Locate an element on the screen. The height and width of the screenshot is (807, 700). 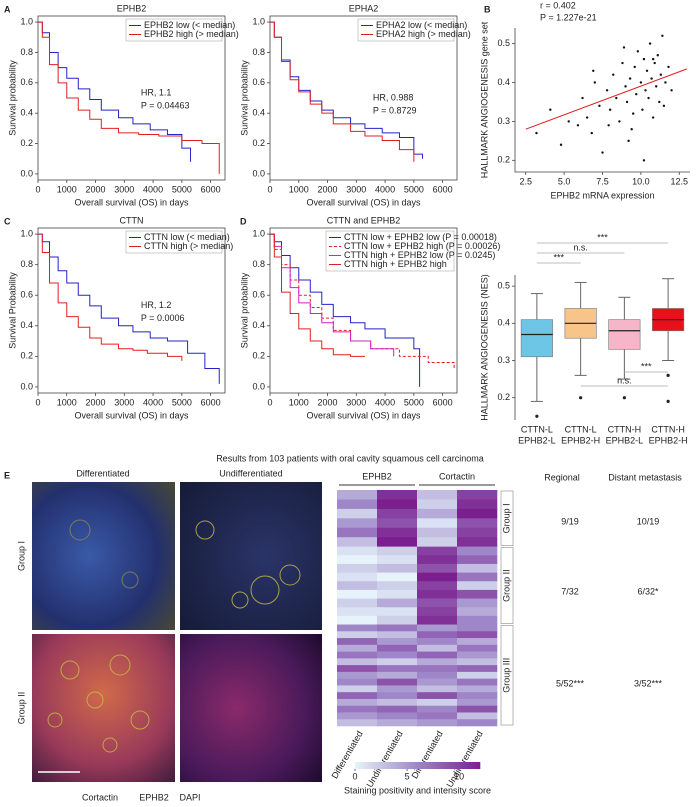
x-tick-label: 5000 is located at coordinates (414, 402).